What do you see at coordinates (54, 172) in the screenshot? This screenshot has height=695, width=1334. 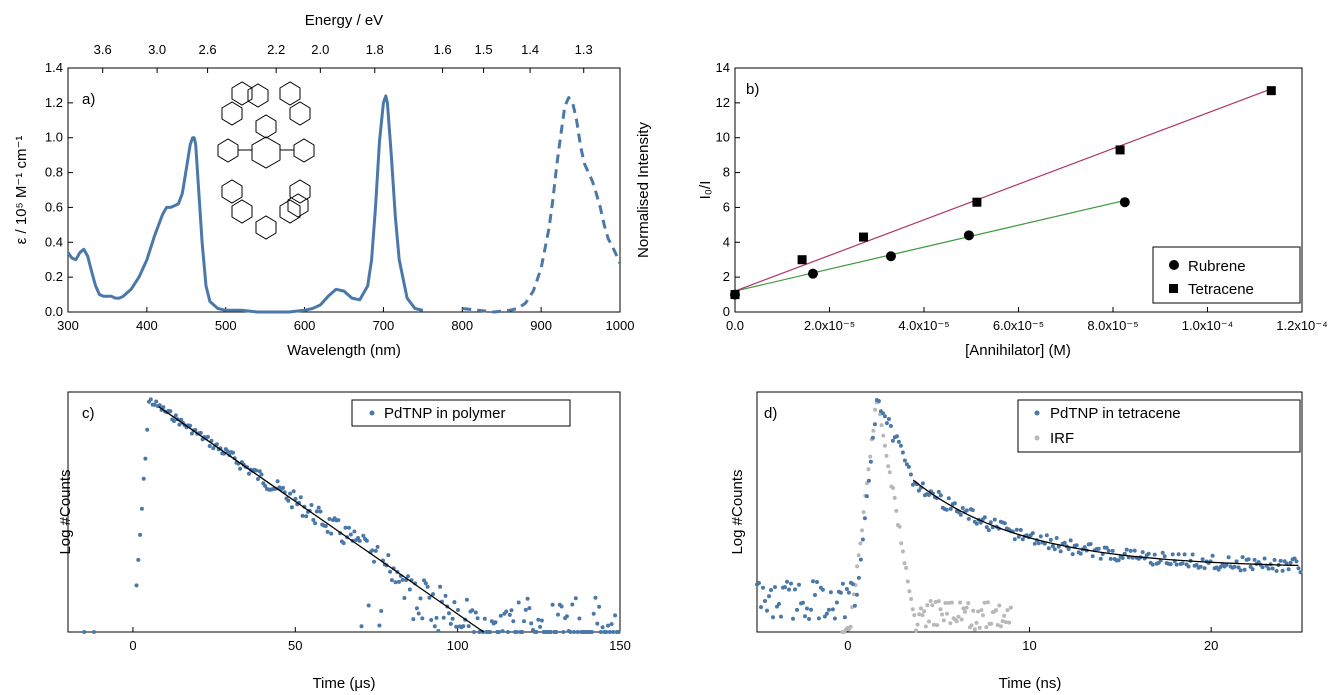 I see `y-tick-label-a: 0.8` at bounding box center [54, 172].